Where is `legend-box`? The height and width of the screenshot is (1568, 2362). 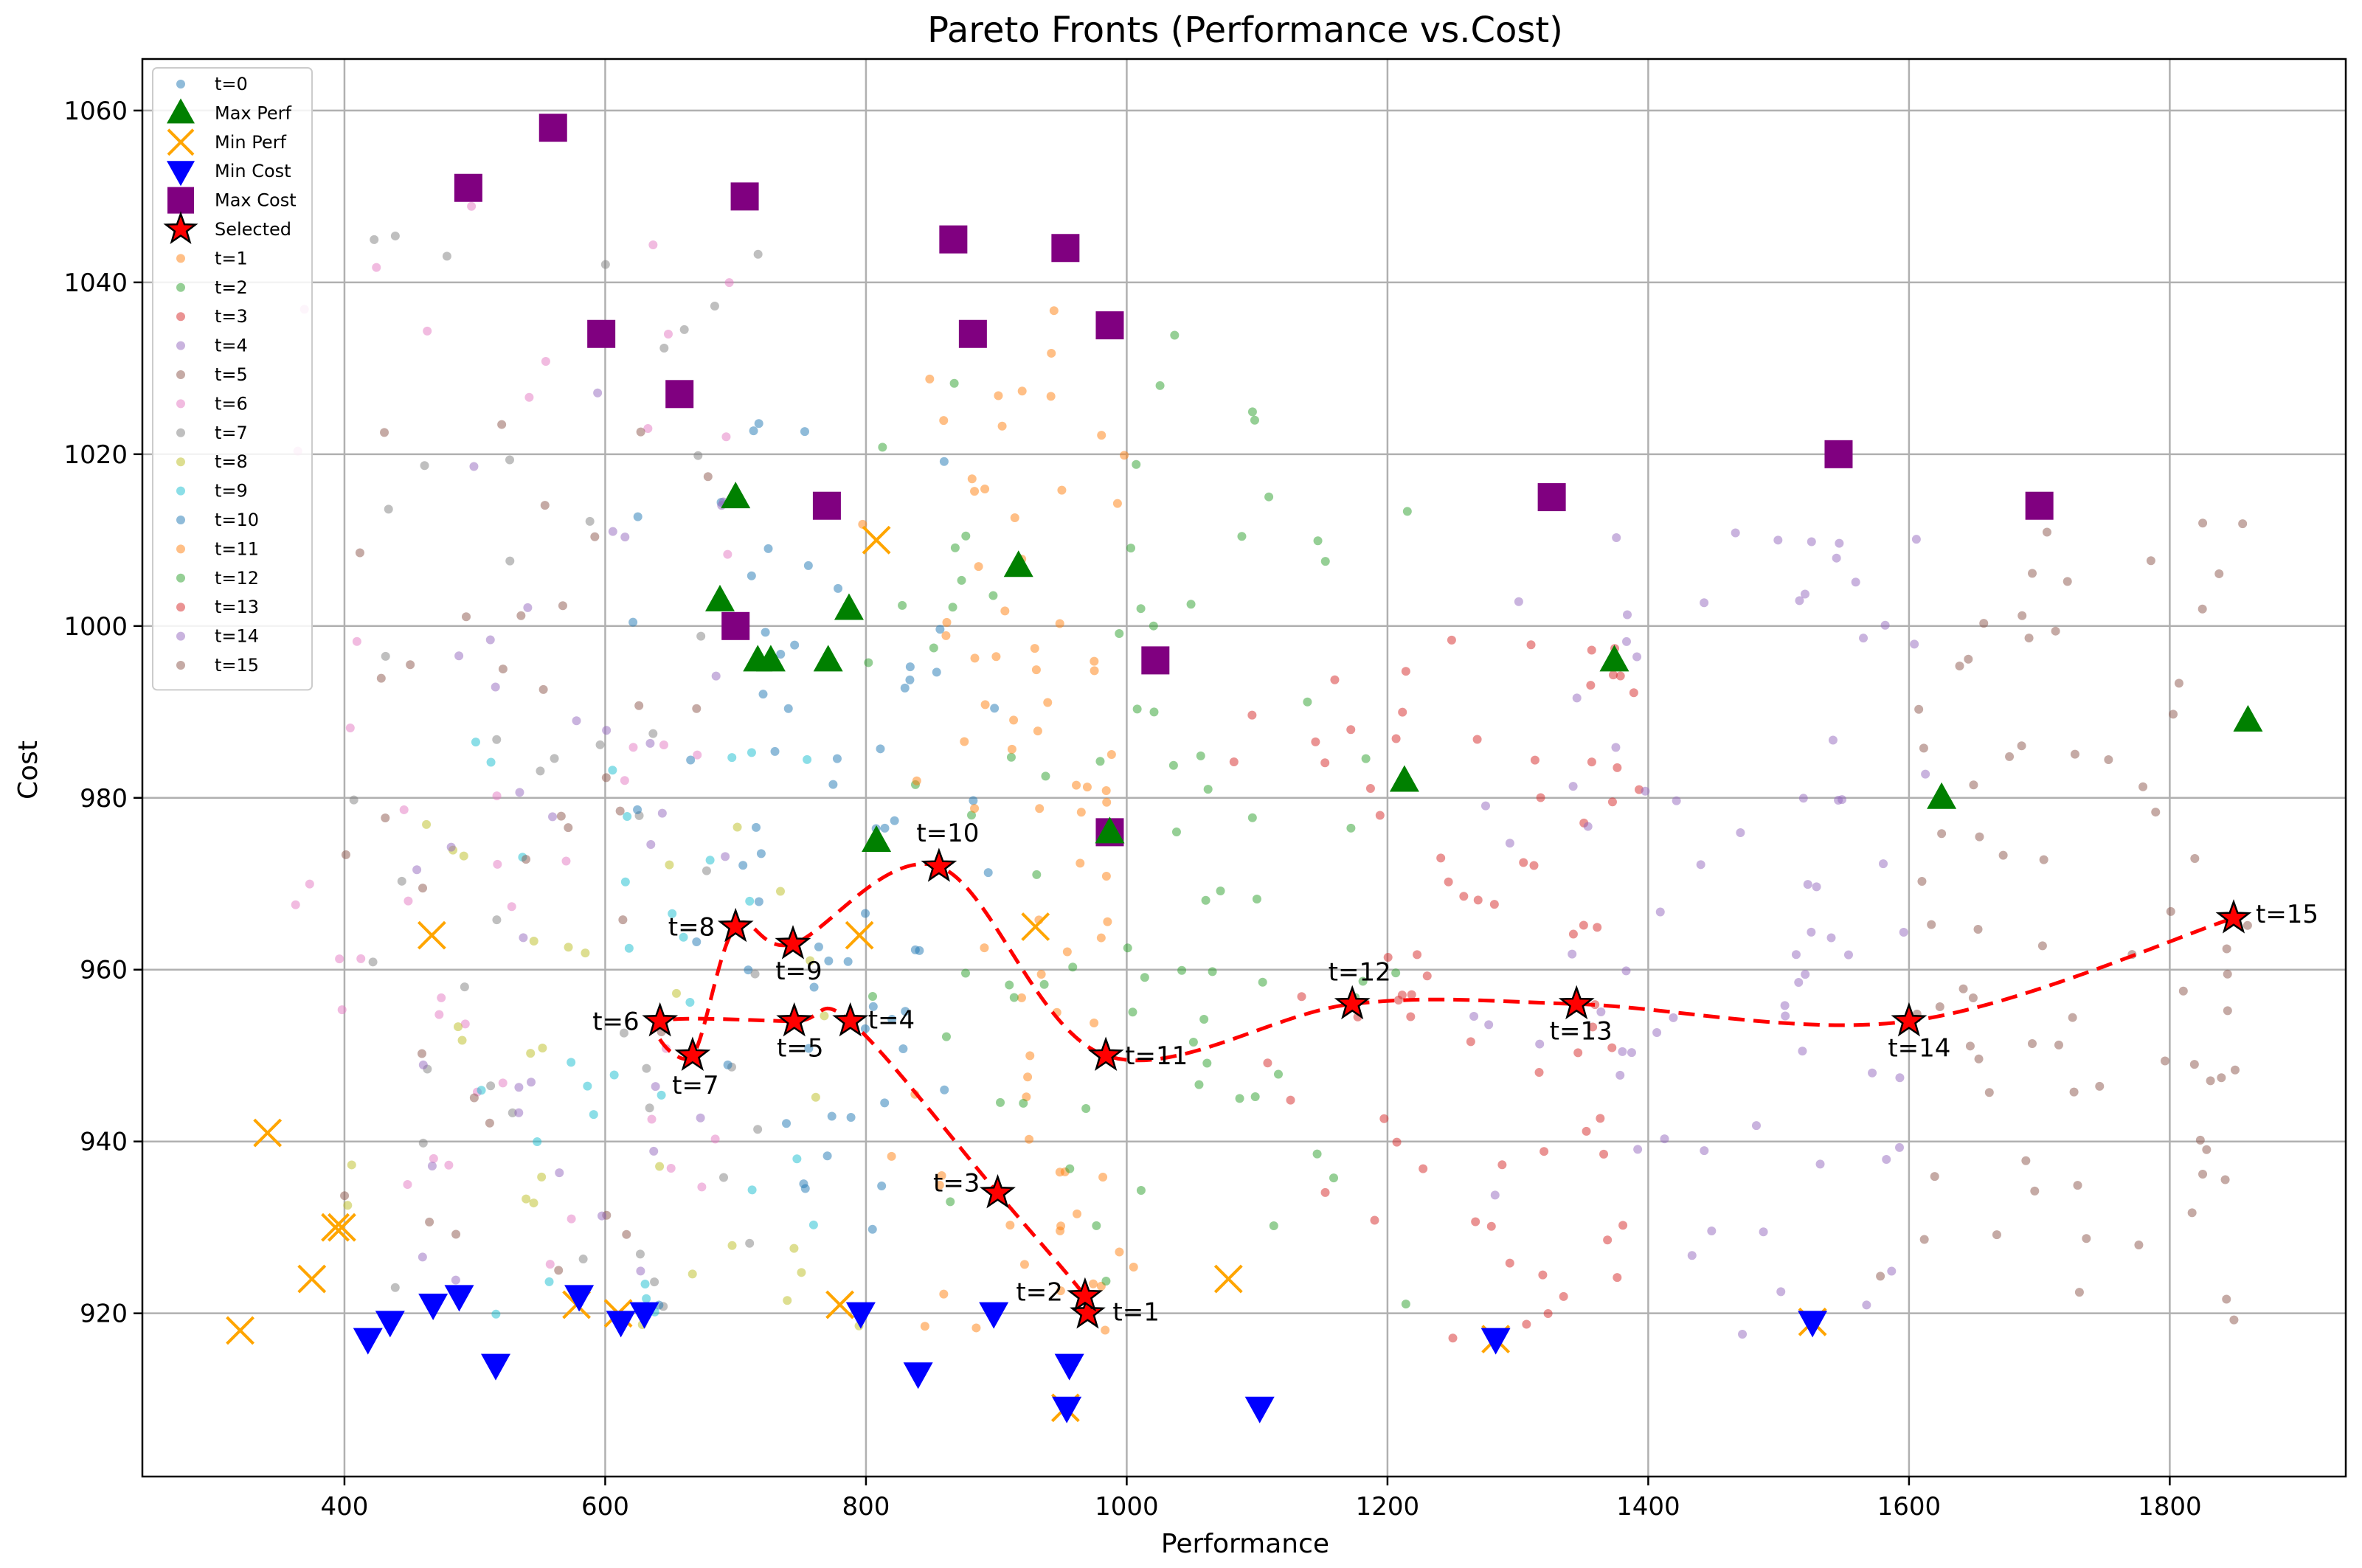 legend-box is located at coordinates (232, 379).